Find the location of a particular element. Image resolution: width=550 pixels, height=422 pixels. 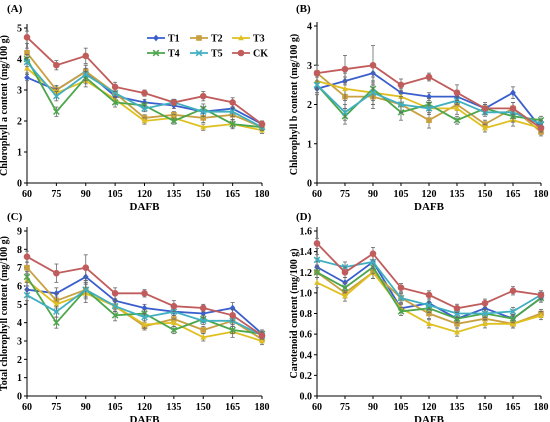

y-tick-label: 0.6 is located at coordinates (306, 335).